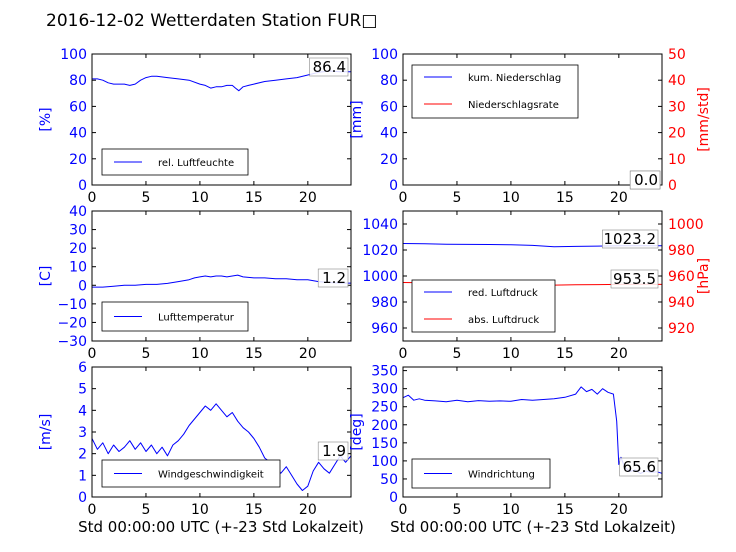  I want to click on y-tick-label: 150, so click(384, 444).